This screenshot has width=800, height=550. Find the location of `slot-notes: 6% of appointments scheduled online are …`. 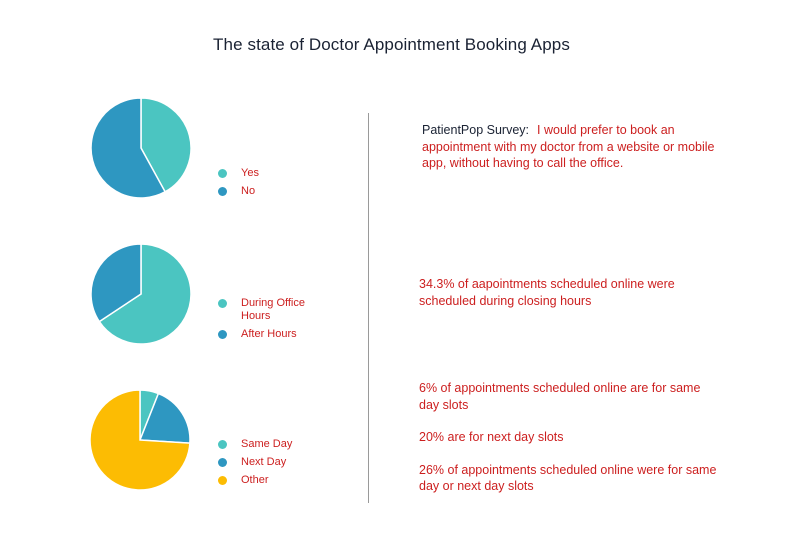

slot-notes: 6% of appointments scheduled online are … is located at coordinates (569, 445).